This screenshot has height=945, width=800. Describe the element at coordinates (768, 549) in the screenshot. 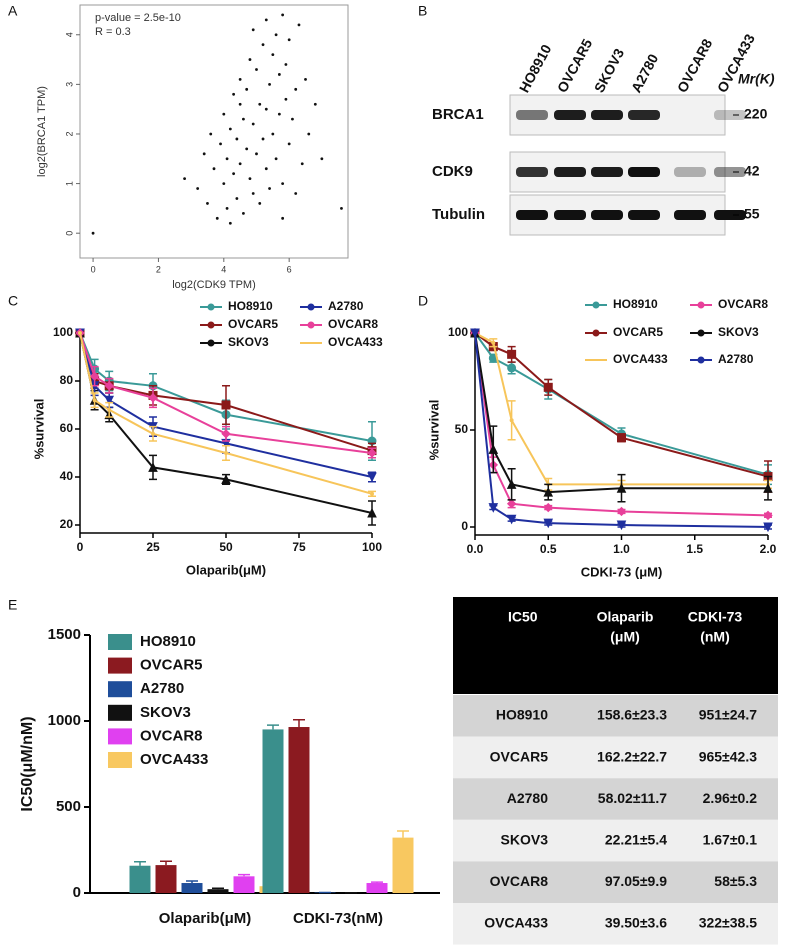

I see `x-tick-label: 2.0` at that location.